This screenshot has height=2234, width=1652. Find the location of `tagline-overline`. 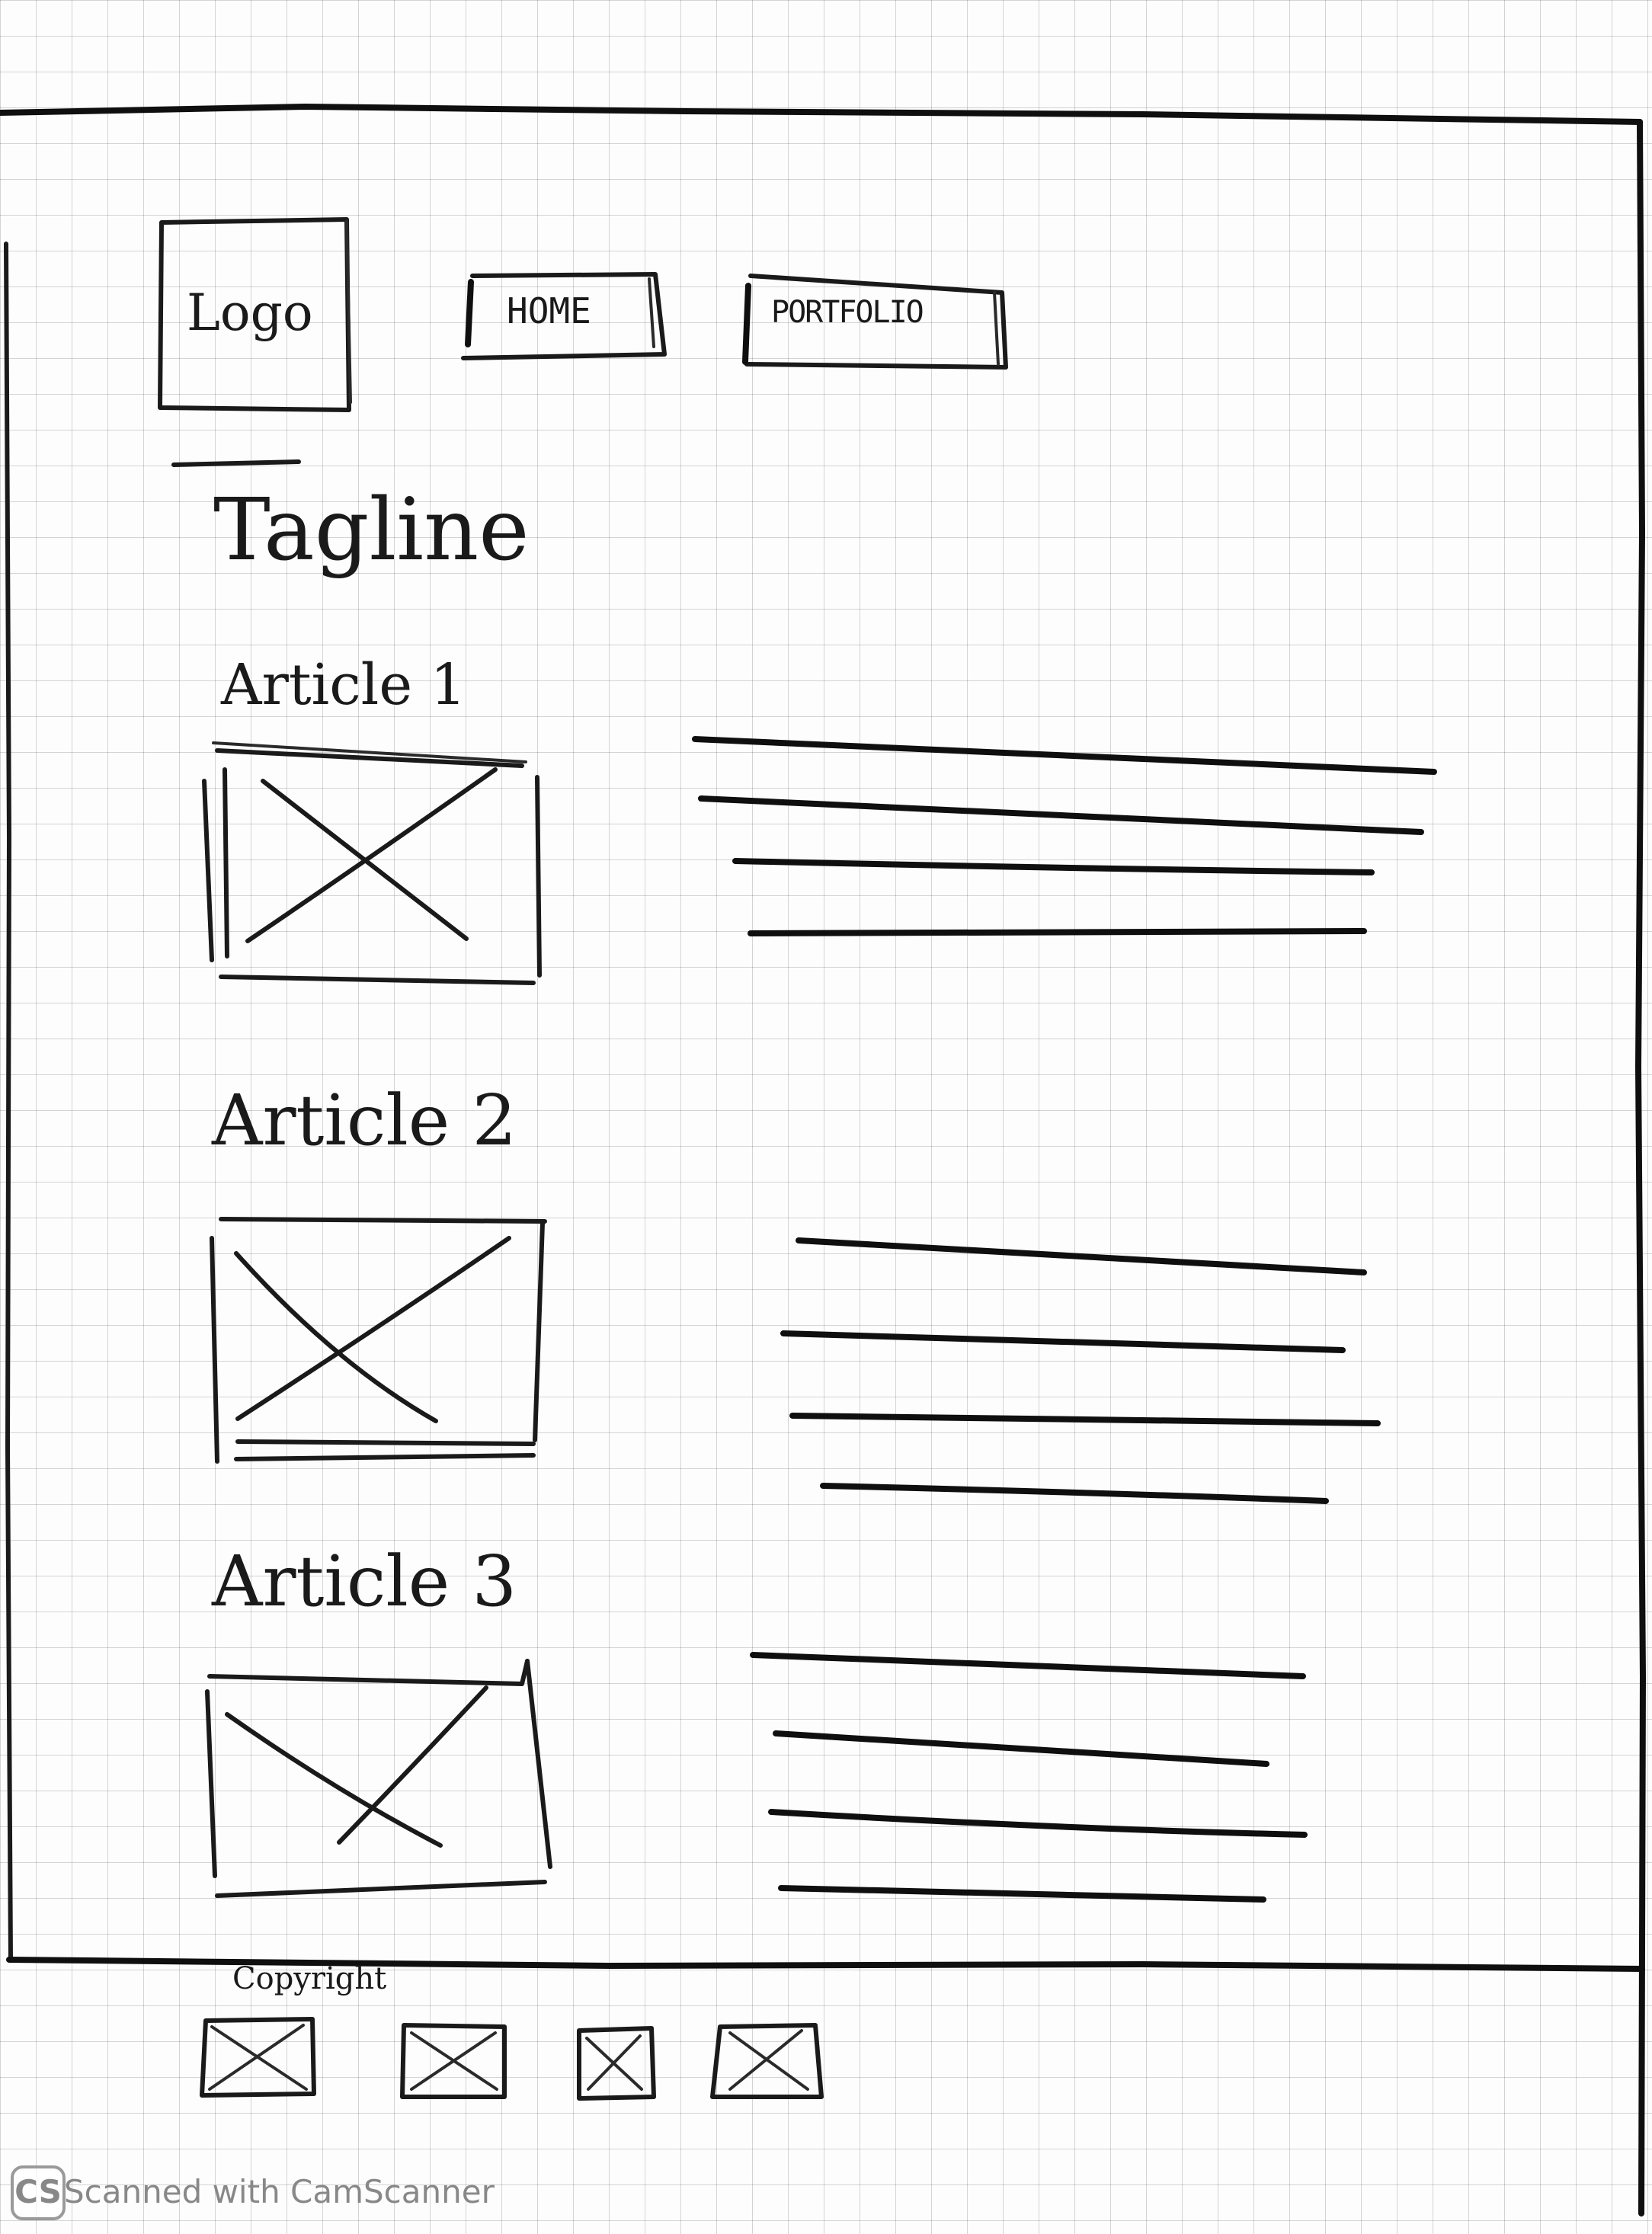

tagline-overline is located at coordinates (236, 463).